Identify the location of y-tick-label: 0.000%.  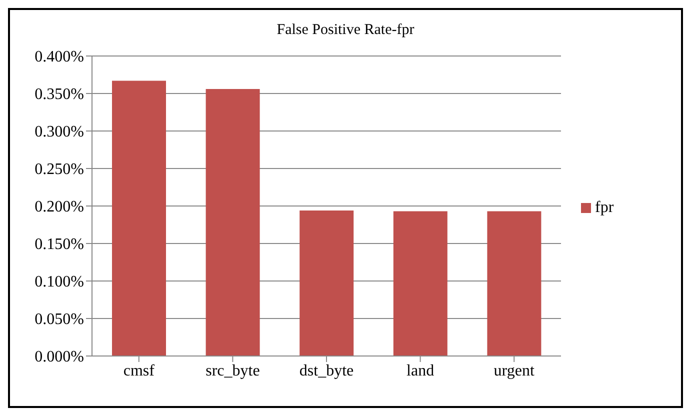
(59, 357).